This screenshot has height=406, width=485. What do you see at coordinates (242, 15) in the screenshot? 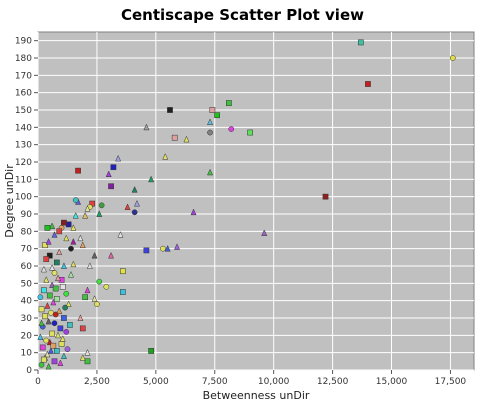
I see `chart-title: Centiscape Scatter Plot view` at bounding box center [242, 15].